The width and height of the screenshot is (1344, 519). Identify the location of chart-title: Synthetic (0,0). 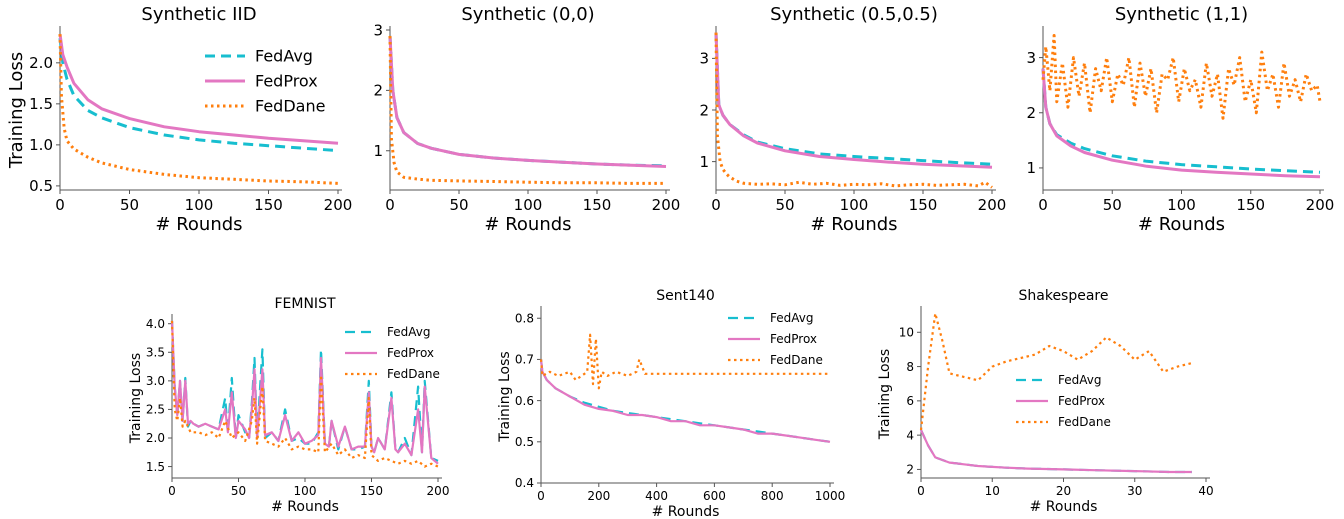
(527, 14).